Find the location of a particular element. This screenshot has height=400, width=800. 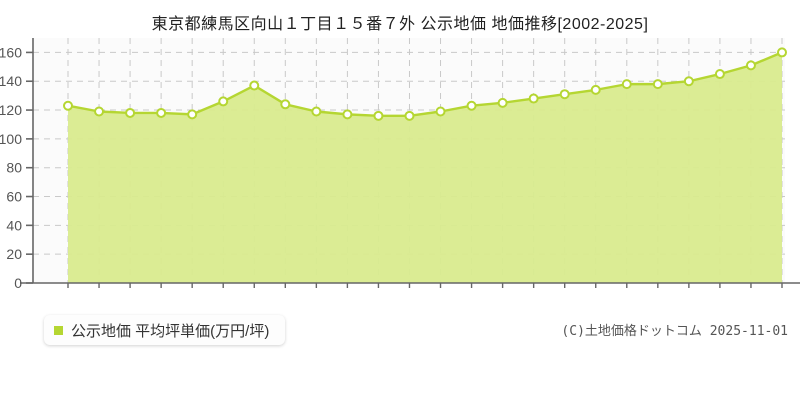

chart-title: 東京都練馬区向山１丁目１５番７外 公示地価 地価推移[2002-2025] is located at coordinates (400, 24).